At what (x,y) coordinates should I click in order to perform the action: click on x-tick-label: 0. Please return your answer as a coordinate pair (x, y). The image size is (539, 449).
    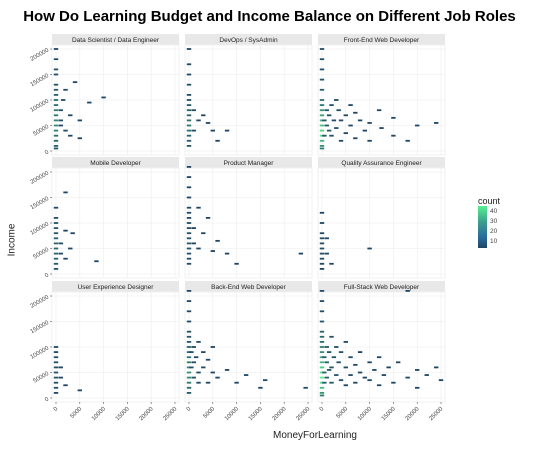
    Looking at the image, I should click on (322, 409).